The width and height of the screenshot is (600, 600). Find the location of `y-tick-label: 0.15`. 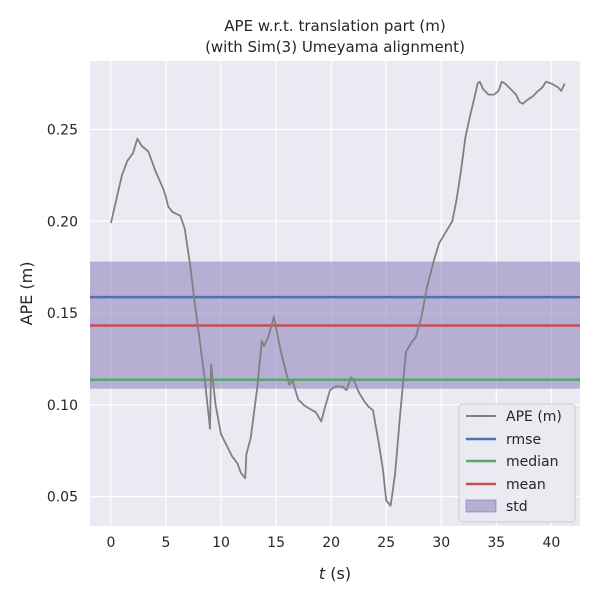

y-tick-label: 0.15 is located at coordinates (62, 314).